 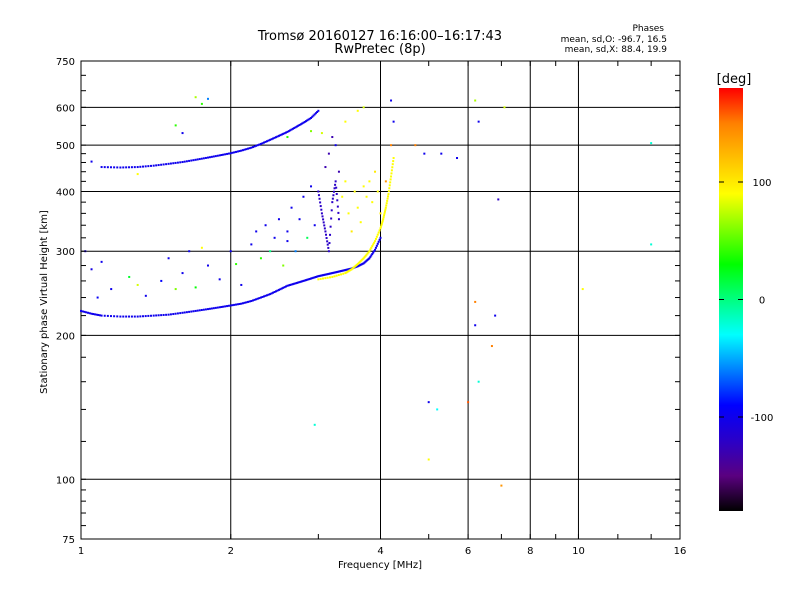 I want to click on stats-o-line: mean, sd,O: -96.7, 16.5, so click(x=614, y=40).